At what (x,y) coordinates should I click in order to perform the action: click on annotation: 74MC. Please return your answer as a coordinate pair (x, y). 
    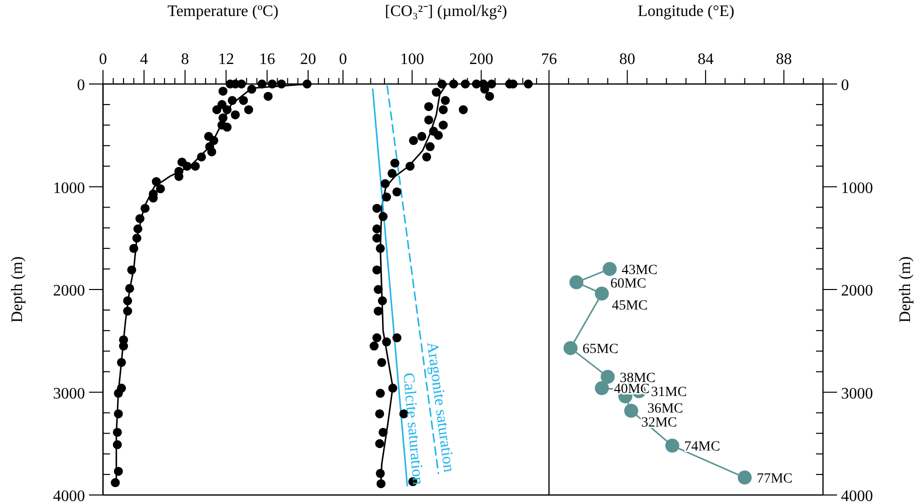
    Looking at the image, I should click on (702, 447).